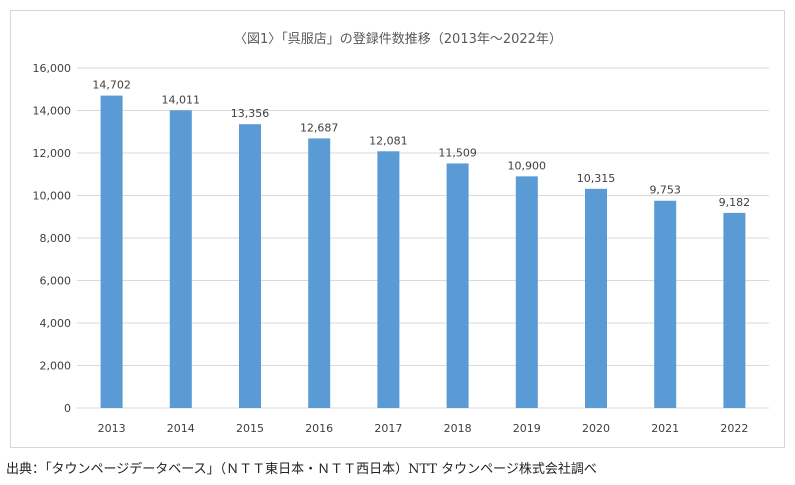 This screenshot has height=485, width=795. Describe the element at coordinates (52, 196) in the screenshot. I see `y-tick-label: 10,000` at that location.